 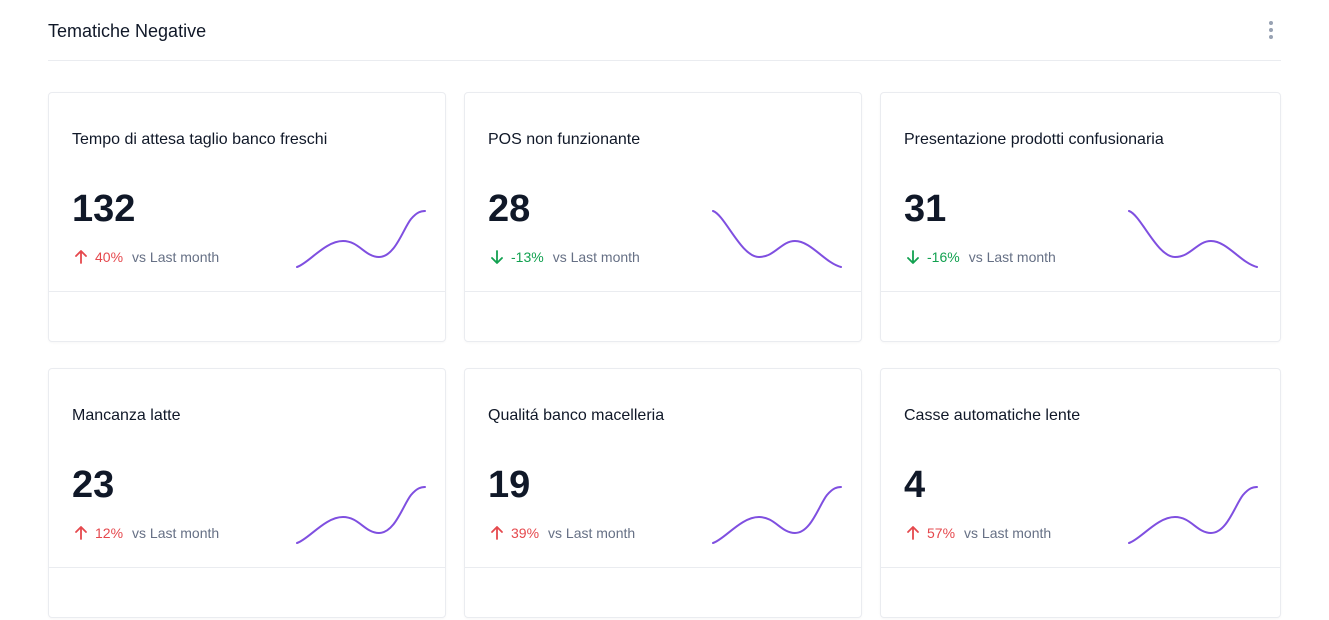 I want to click on trend-indicator: 40% vs Last month, so click(x=145, y=257).